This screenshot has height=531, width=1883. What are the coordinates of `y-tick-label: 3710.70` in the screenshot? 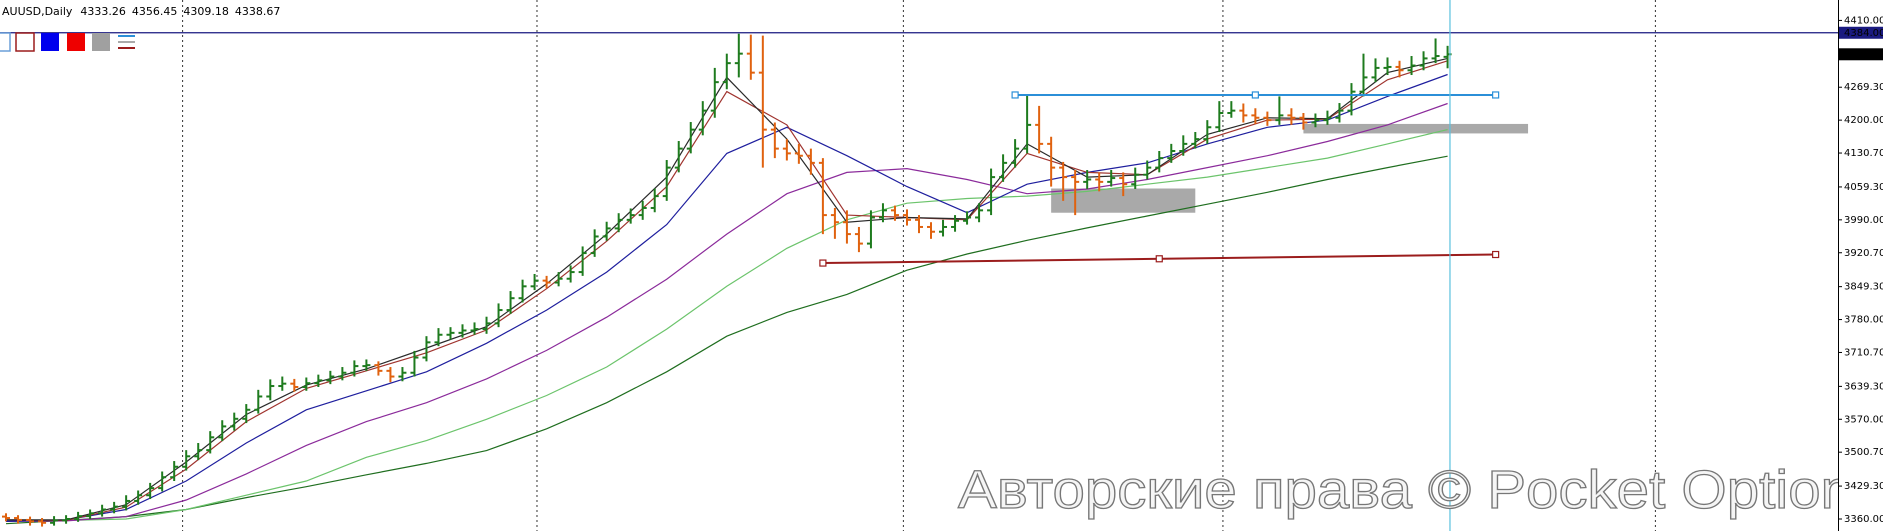 It's located at (1863, 352).